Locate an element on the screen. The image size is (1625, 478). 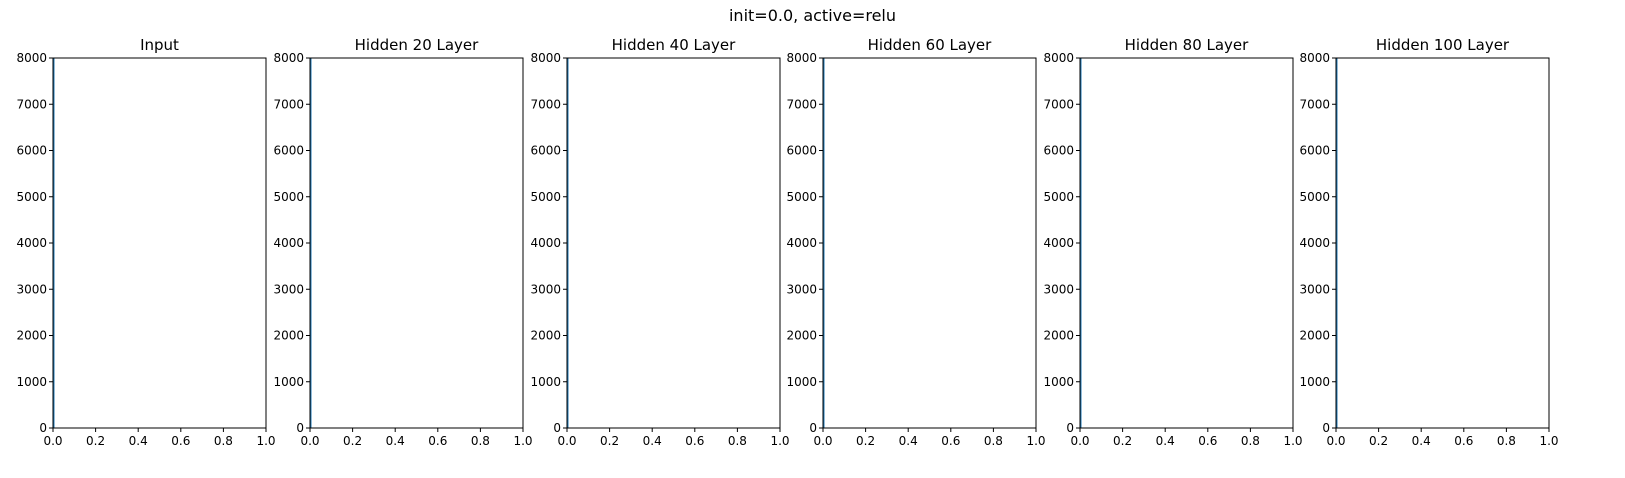
subplot-title: Hidden 20 Layer is located at coordinates (417, 45).